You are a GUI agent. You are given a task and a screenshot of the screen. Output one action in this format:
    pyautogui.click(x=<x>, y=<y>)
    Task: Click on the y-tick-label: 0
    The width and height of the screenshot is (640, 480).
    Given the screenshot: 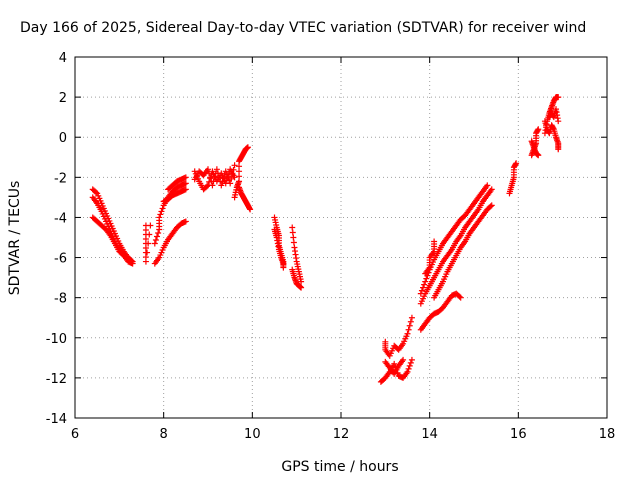 What is the action you would take?
    pyautogui.click(x=63, y=138)
    